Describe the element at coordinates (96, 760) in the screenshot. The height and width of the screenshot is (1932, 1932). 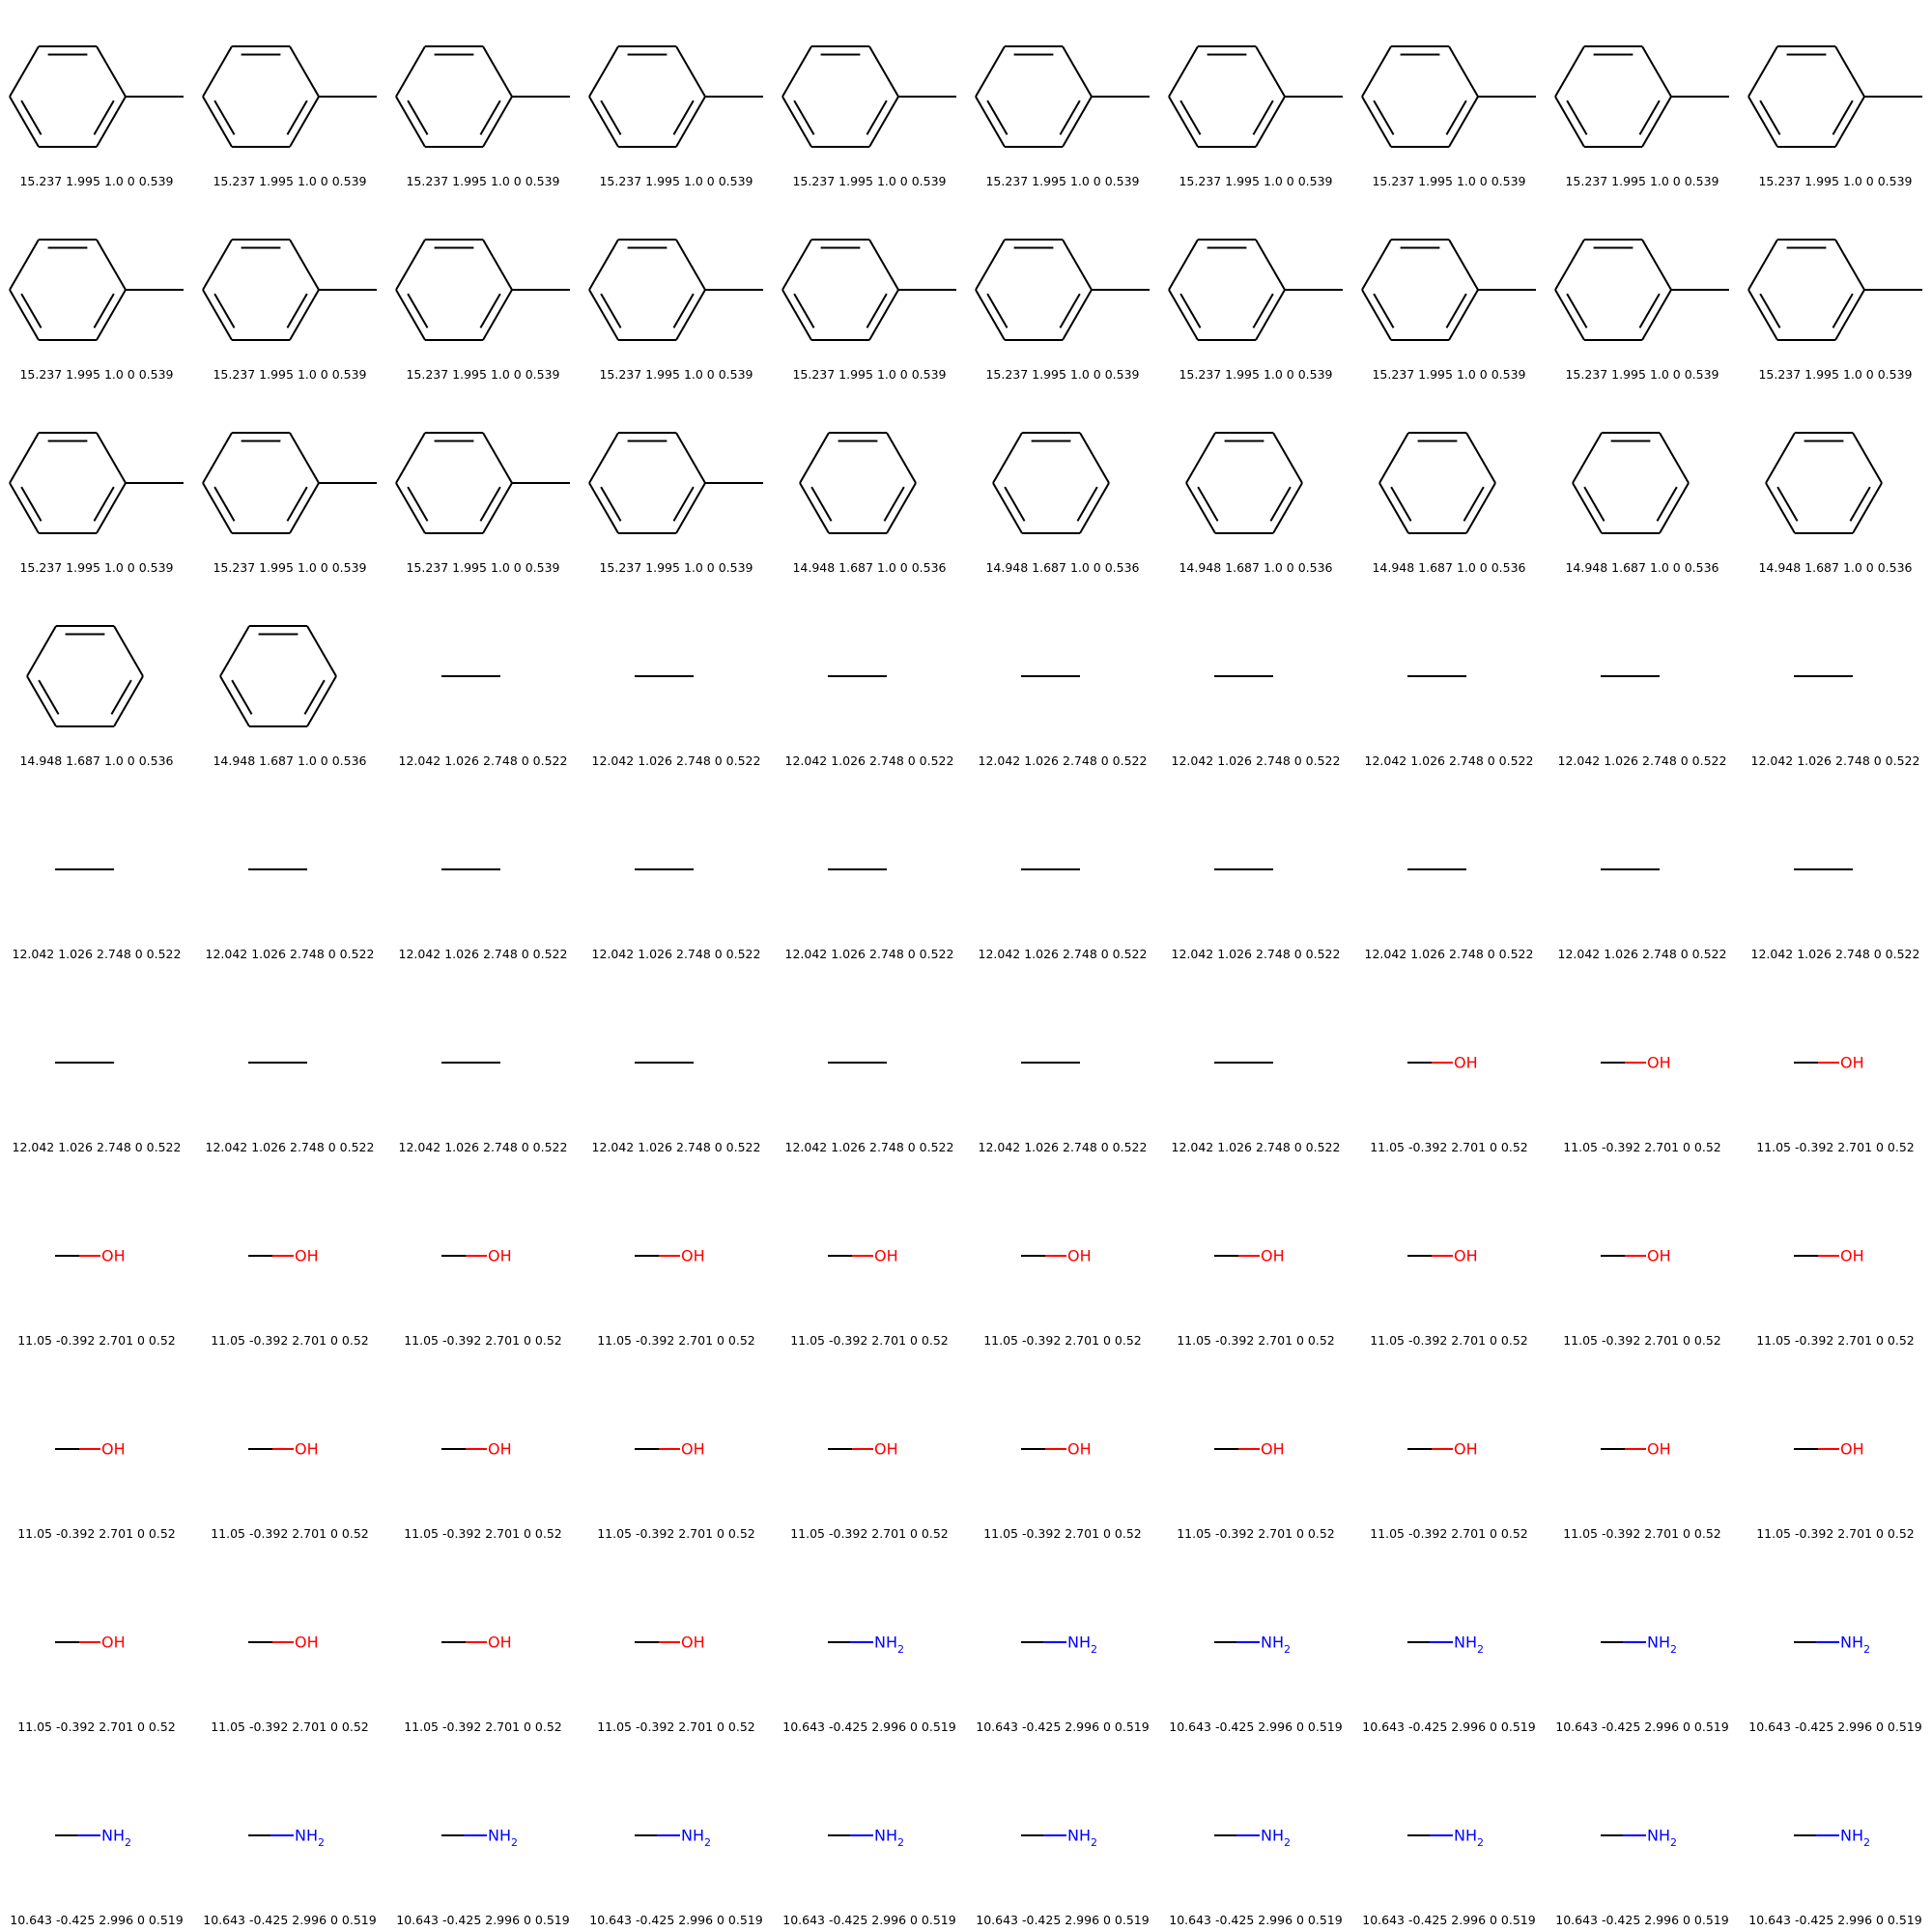
I see `molecule-caption: 14.948 1.687 1.0 0 0.536` at that location.